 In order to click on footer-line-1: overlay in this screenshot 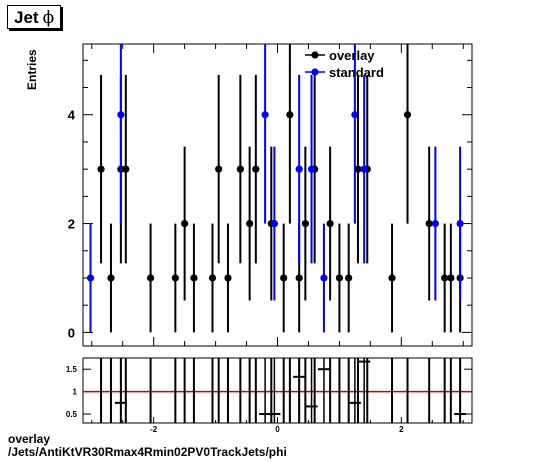, I will do `click(29, 439)`.